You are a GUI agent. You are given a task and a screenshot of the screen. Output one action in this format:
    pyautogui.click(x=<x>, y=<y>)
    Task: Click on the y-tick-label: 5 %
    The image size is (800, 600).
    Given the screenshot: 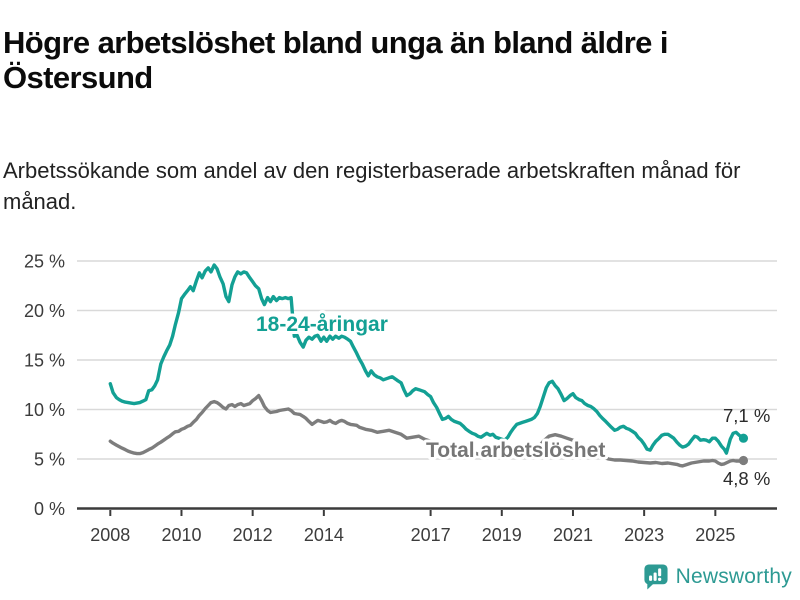 What is the action you would take?
    pyautogui.click(x=49, y=460)
    